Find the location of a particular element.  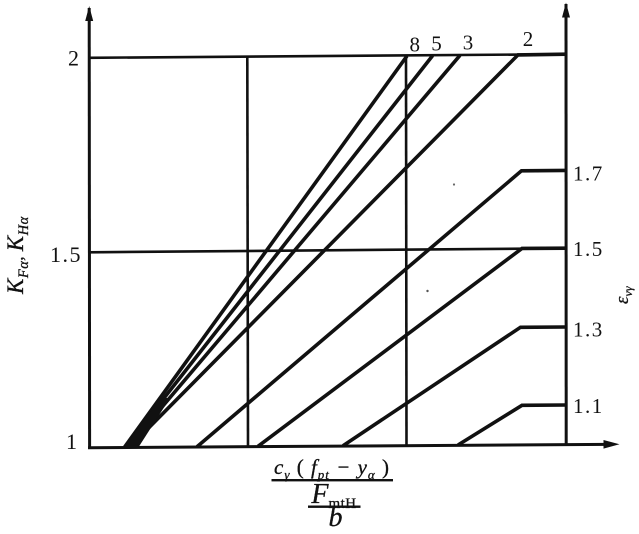

svg-text: 8 is located at coordinates (414, 45).